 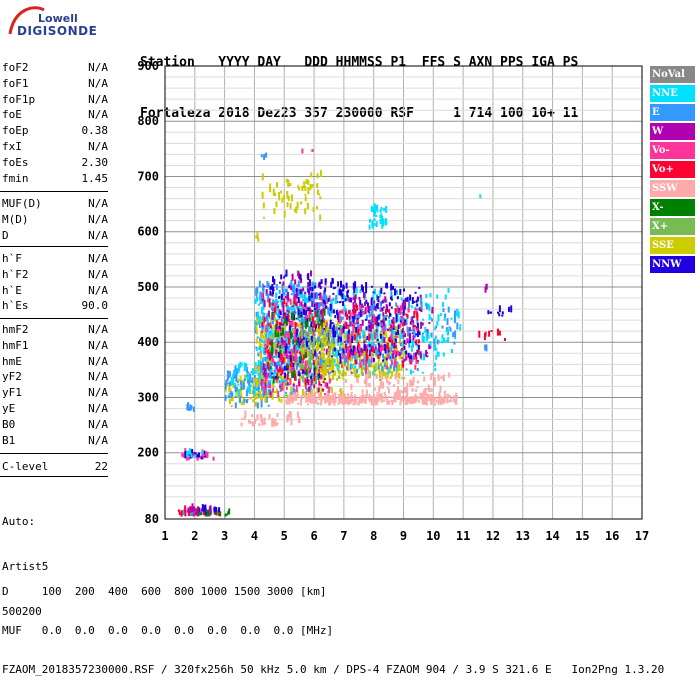 I want to click on param-name: yF1, so click(x=12, y=393).